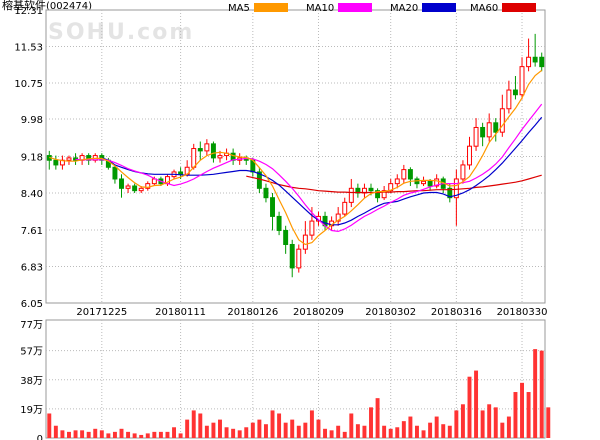  What do you see at coordinates (28, 48) in the screenshot?
I see `price-tick-label: 11.53` at bounding box center [28, 48].